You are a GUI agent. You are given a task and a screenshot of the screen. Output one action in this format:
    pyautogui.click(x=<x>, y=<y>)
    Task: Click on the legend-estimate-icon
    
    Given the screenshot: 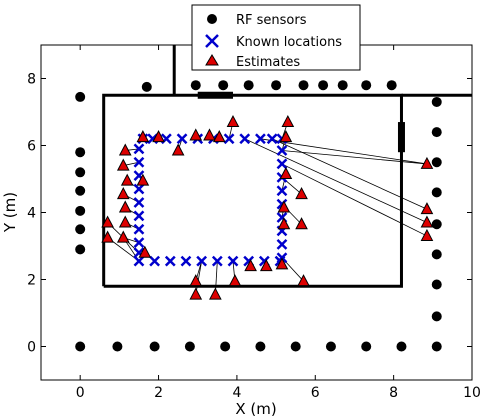 What is the action you would take?
    pyautogui.click(x=212, y=60)
    